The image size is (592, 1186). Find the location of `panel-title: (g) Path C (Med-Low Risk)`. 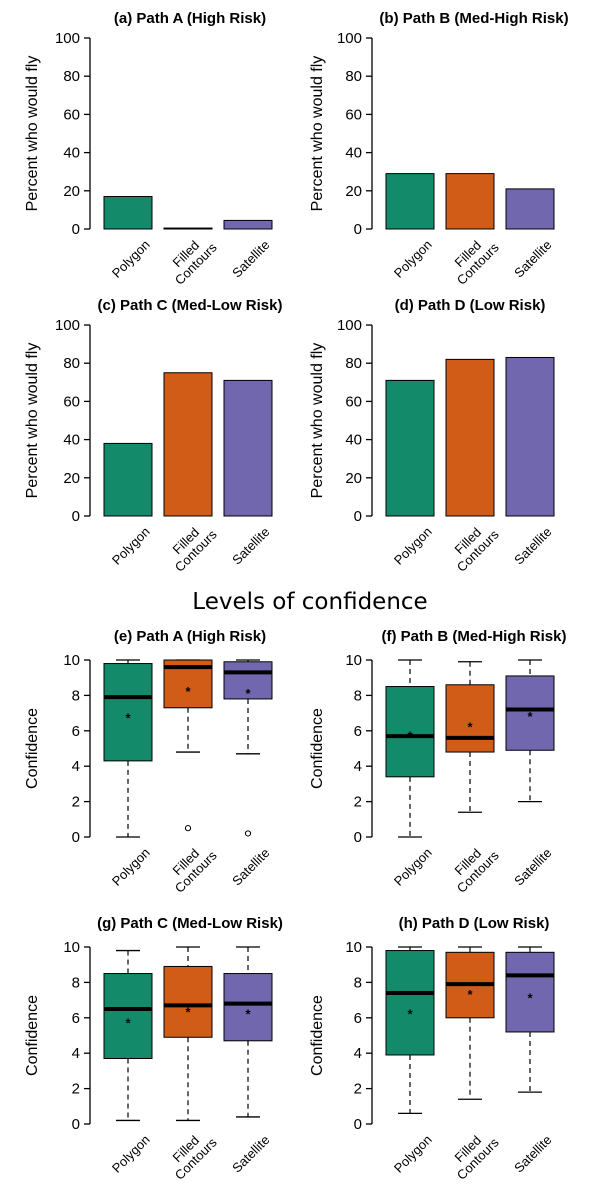

panel-title: (g) Path C (Med-Low Risk) is located at coordinates (190, 923).